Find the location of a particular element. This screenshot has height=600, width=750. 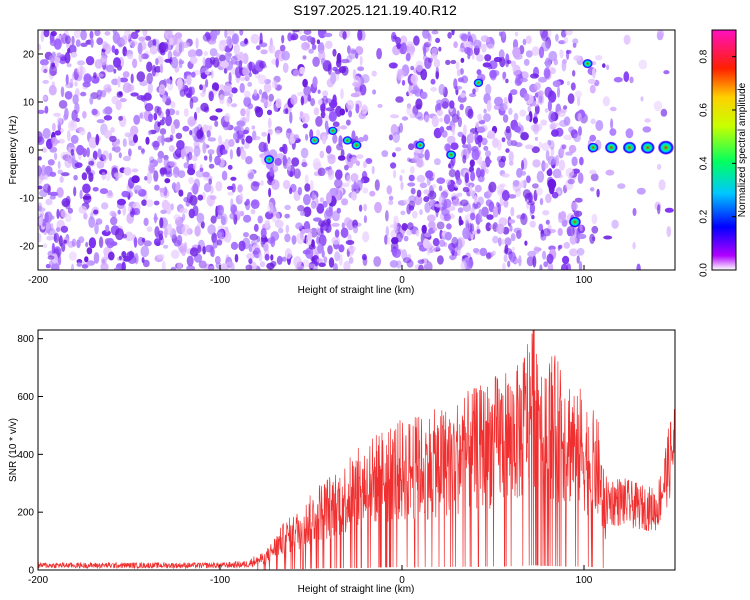

spectrogram-x-tick-label: -100 is located at coordinates (220, 280).